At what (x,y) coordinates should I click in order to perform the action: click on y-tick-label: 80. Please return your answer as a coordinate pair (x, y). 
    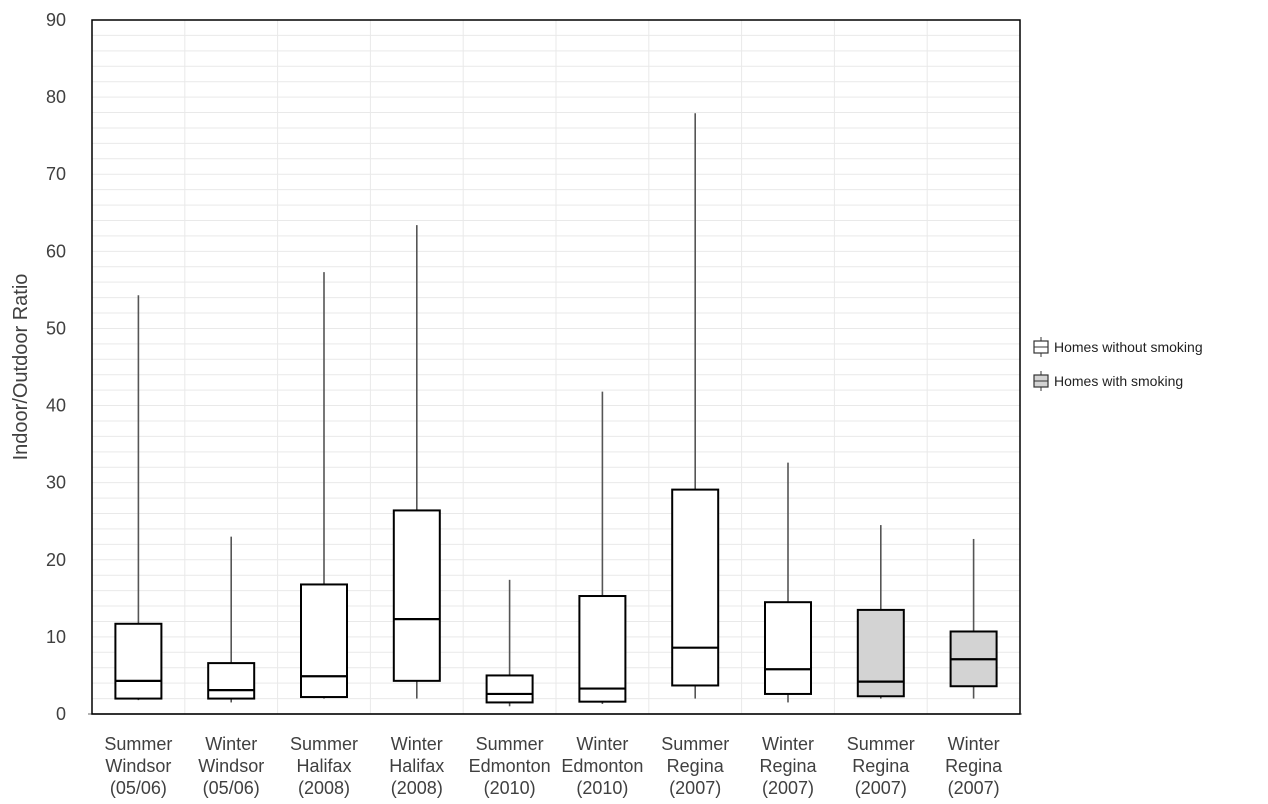
    Looking at the image, I should click on (56, 97).